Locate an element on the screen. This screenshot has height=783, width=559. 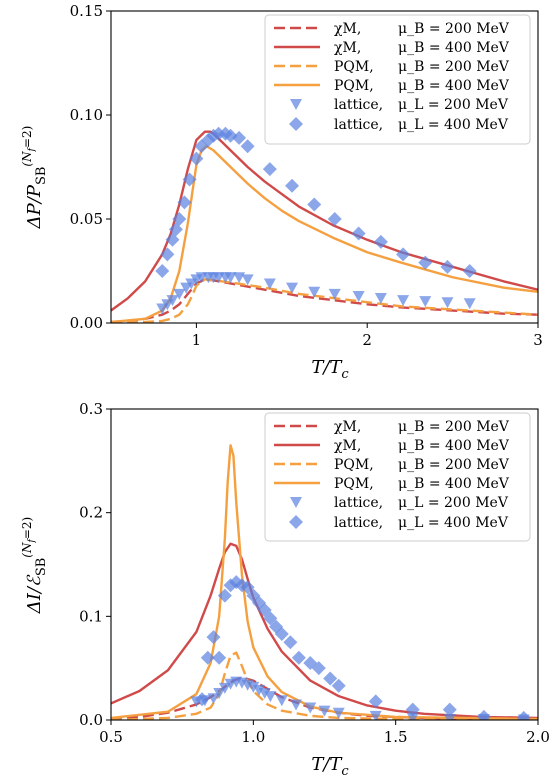
series-line-pqm-dashed is located at coordinates (324, 685).